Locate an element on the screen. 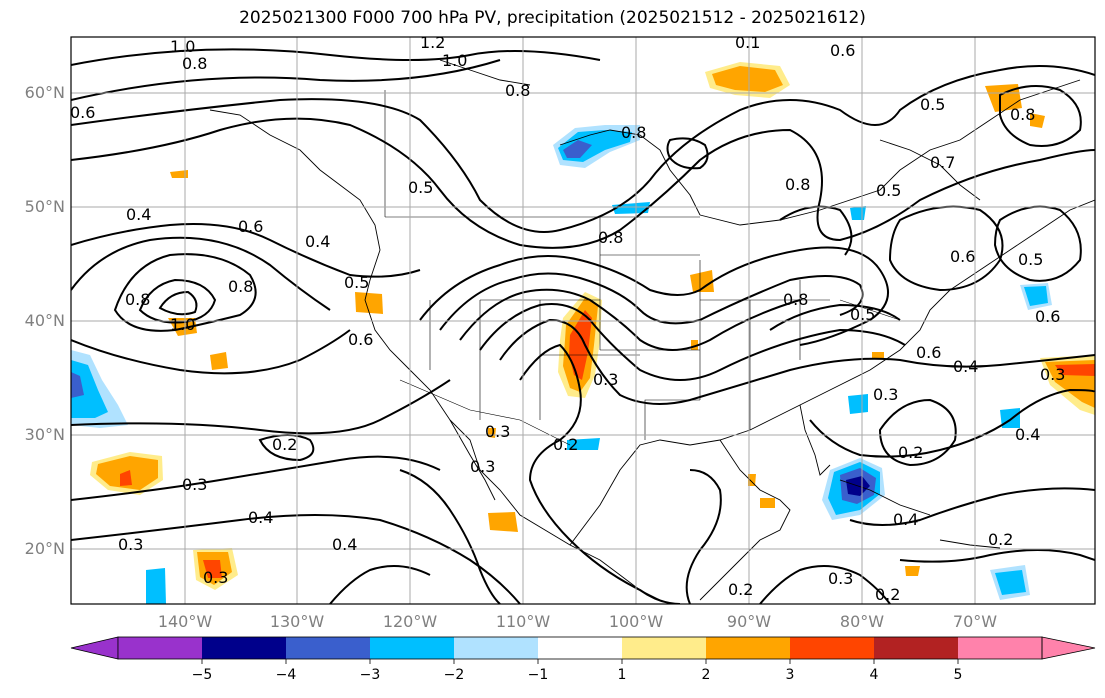 The width and height of the screenshot is (1105, 698). colorbar-extend-max is located at coordinates (1068, 648).